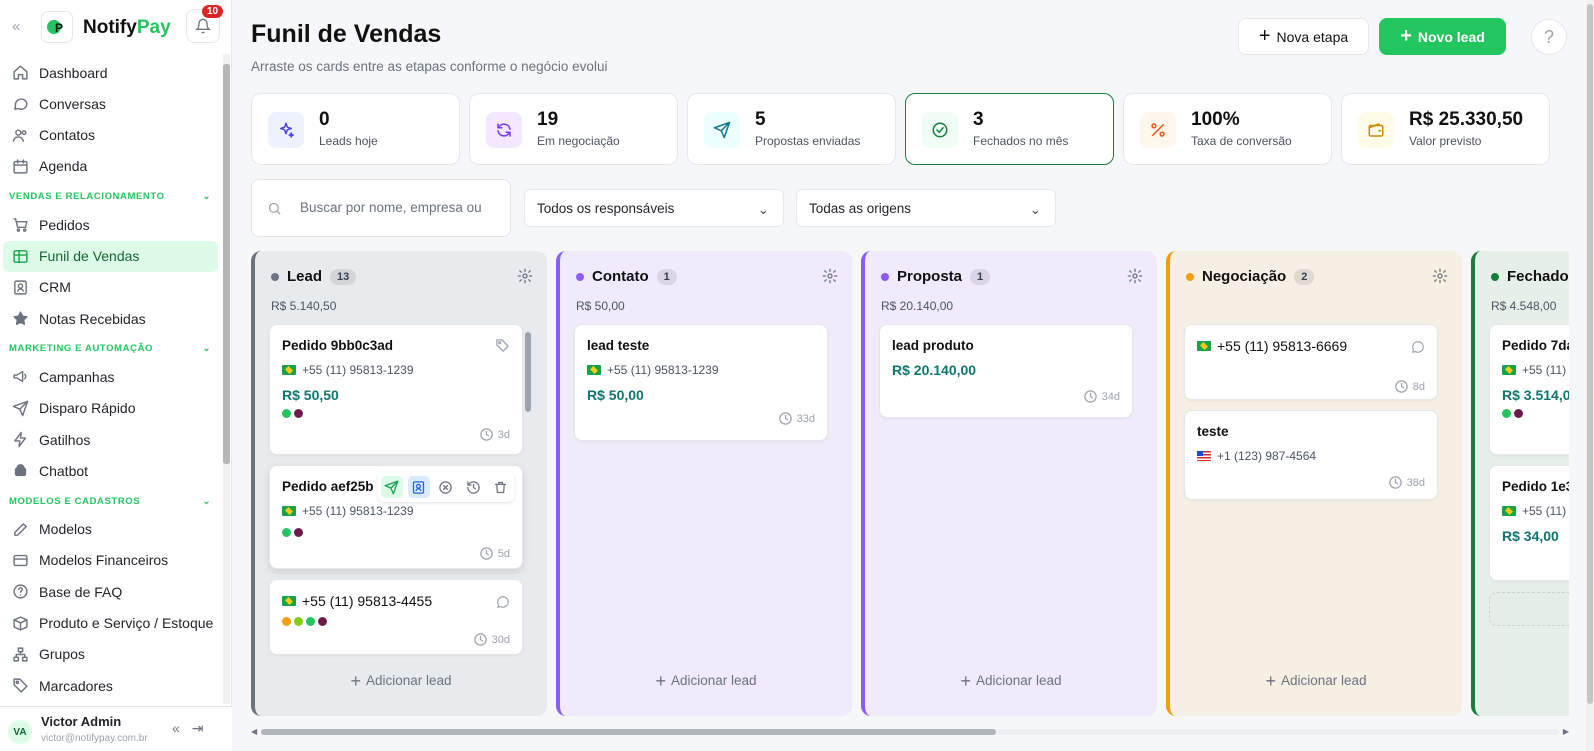 The image size is (1594, 751). What do you see at coordinates (127, 27) in the screenshot?
I see `brand-name: NotifyPay` at bounding box center [127, 27].